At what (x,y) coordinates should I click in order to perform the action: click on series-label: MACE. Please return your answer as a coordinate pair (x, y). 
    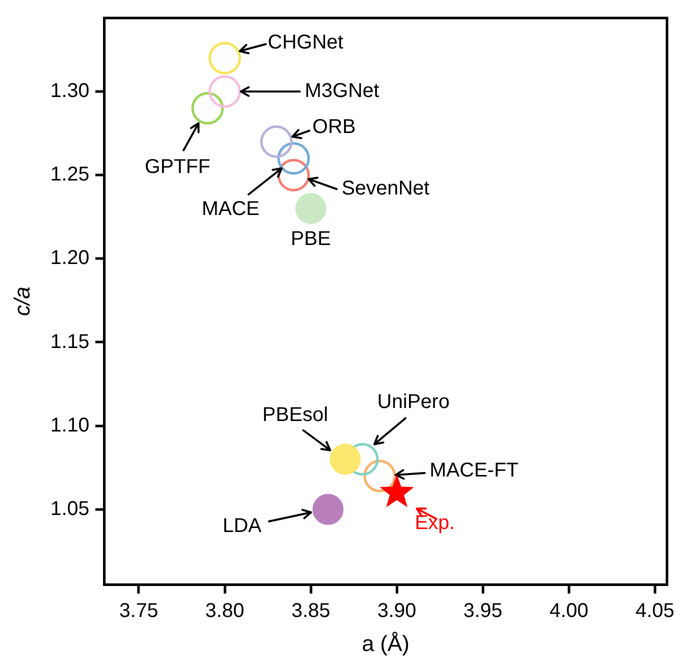
    Looking at the image, I should click on (231, 209).